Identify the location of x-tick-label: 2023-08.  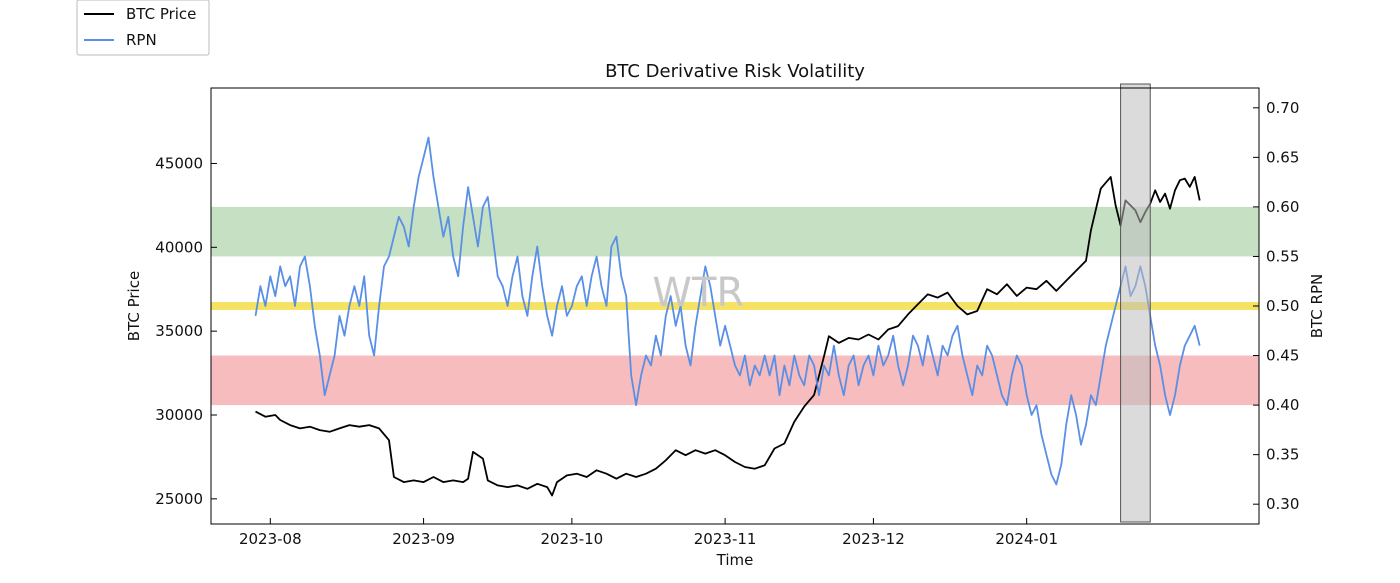
(270, 539).